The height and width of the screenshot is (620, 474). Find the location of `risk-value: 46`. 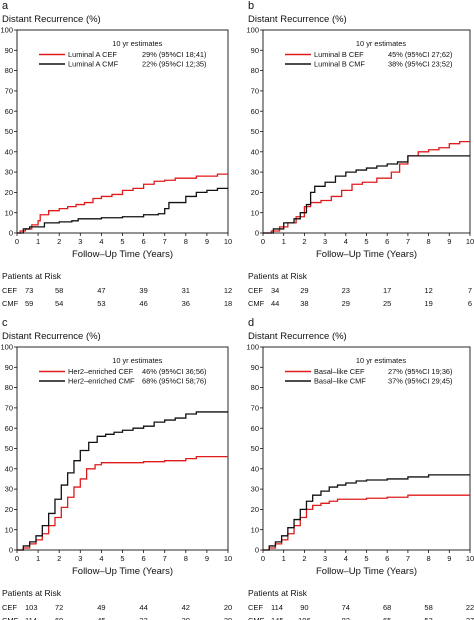

risk-value: 46 is located at coordinates (143, 303).